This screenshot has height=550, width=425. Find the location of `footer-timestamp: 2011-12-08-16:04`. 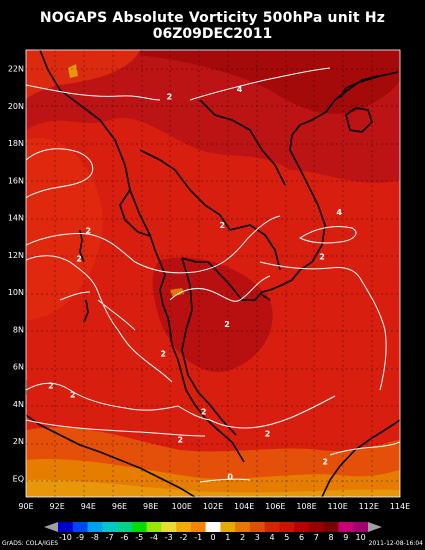

footer-timestamp: 2011-12-08-16:04 is located at coordinates (395, 543).